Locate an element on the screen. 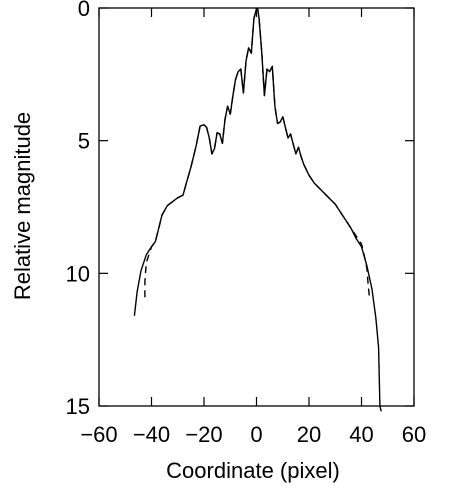 Image resolution: width=459 pixels, height=488 pixels. x-tick-label: −20 is located at coordinates (203, 434).